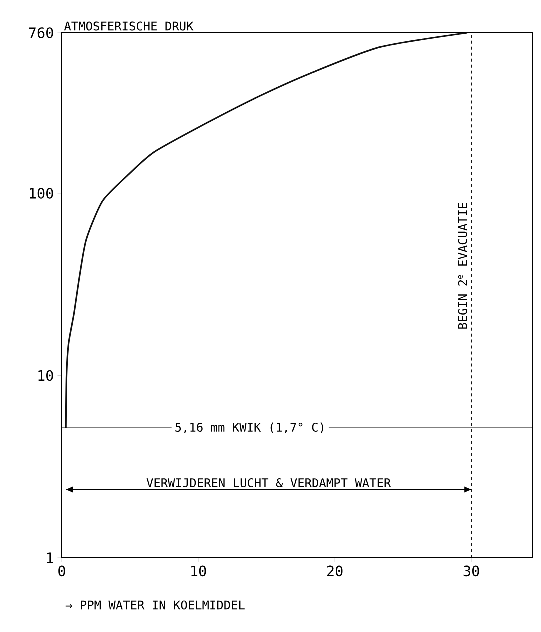  Describe the element at coordinates (41, 33) in the screenshot. I see `y-tick-label: 760` at that location.